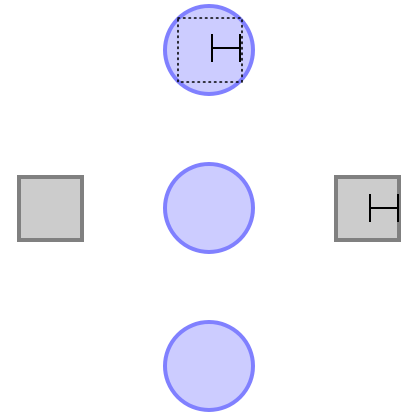 The image size is (420, 420). I want to click on left-square-shape, so click(50, 208).